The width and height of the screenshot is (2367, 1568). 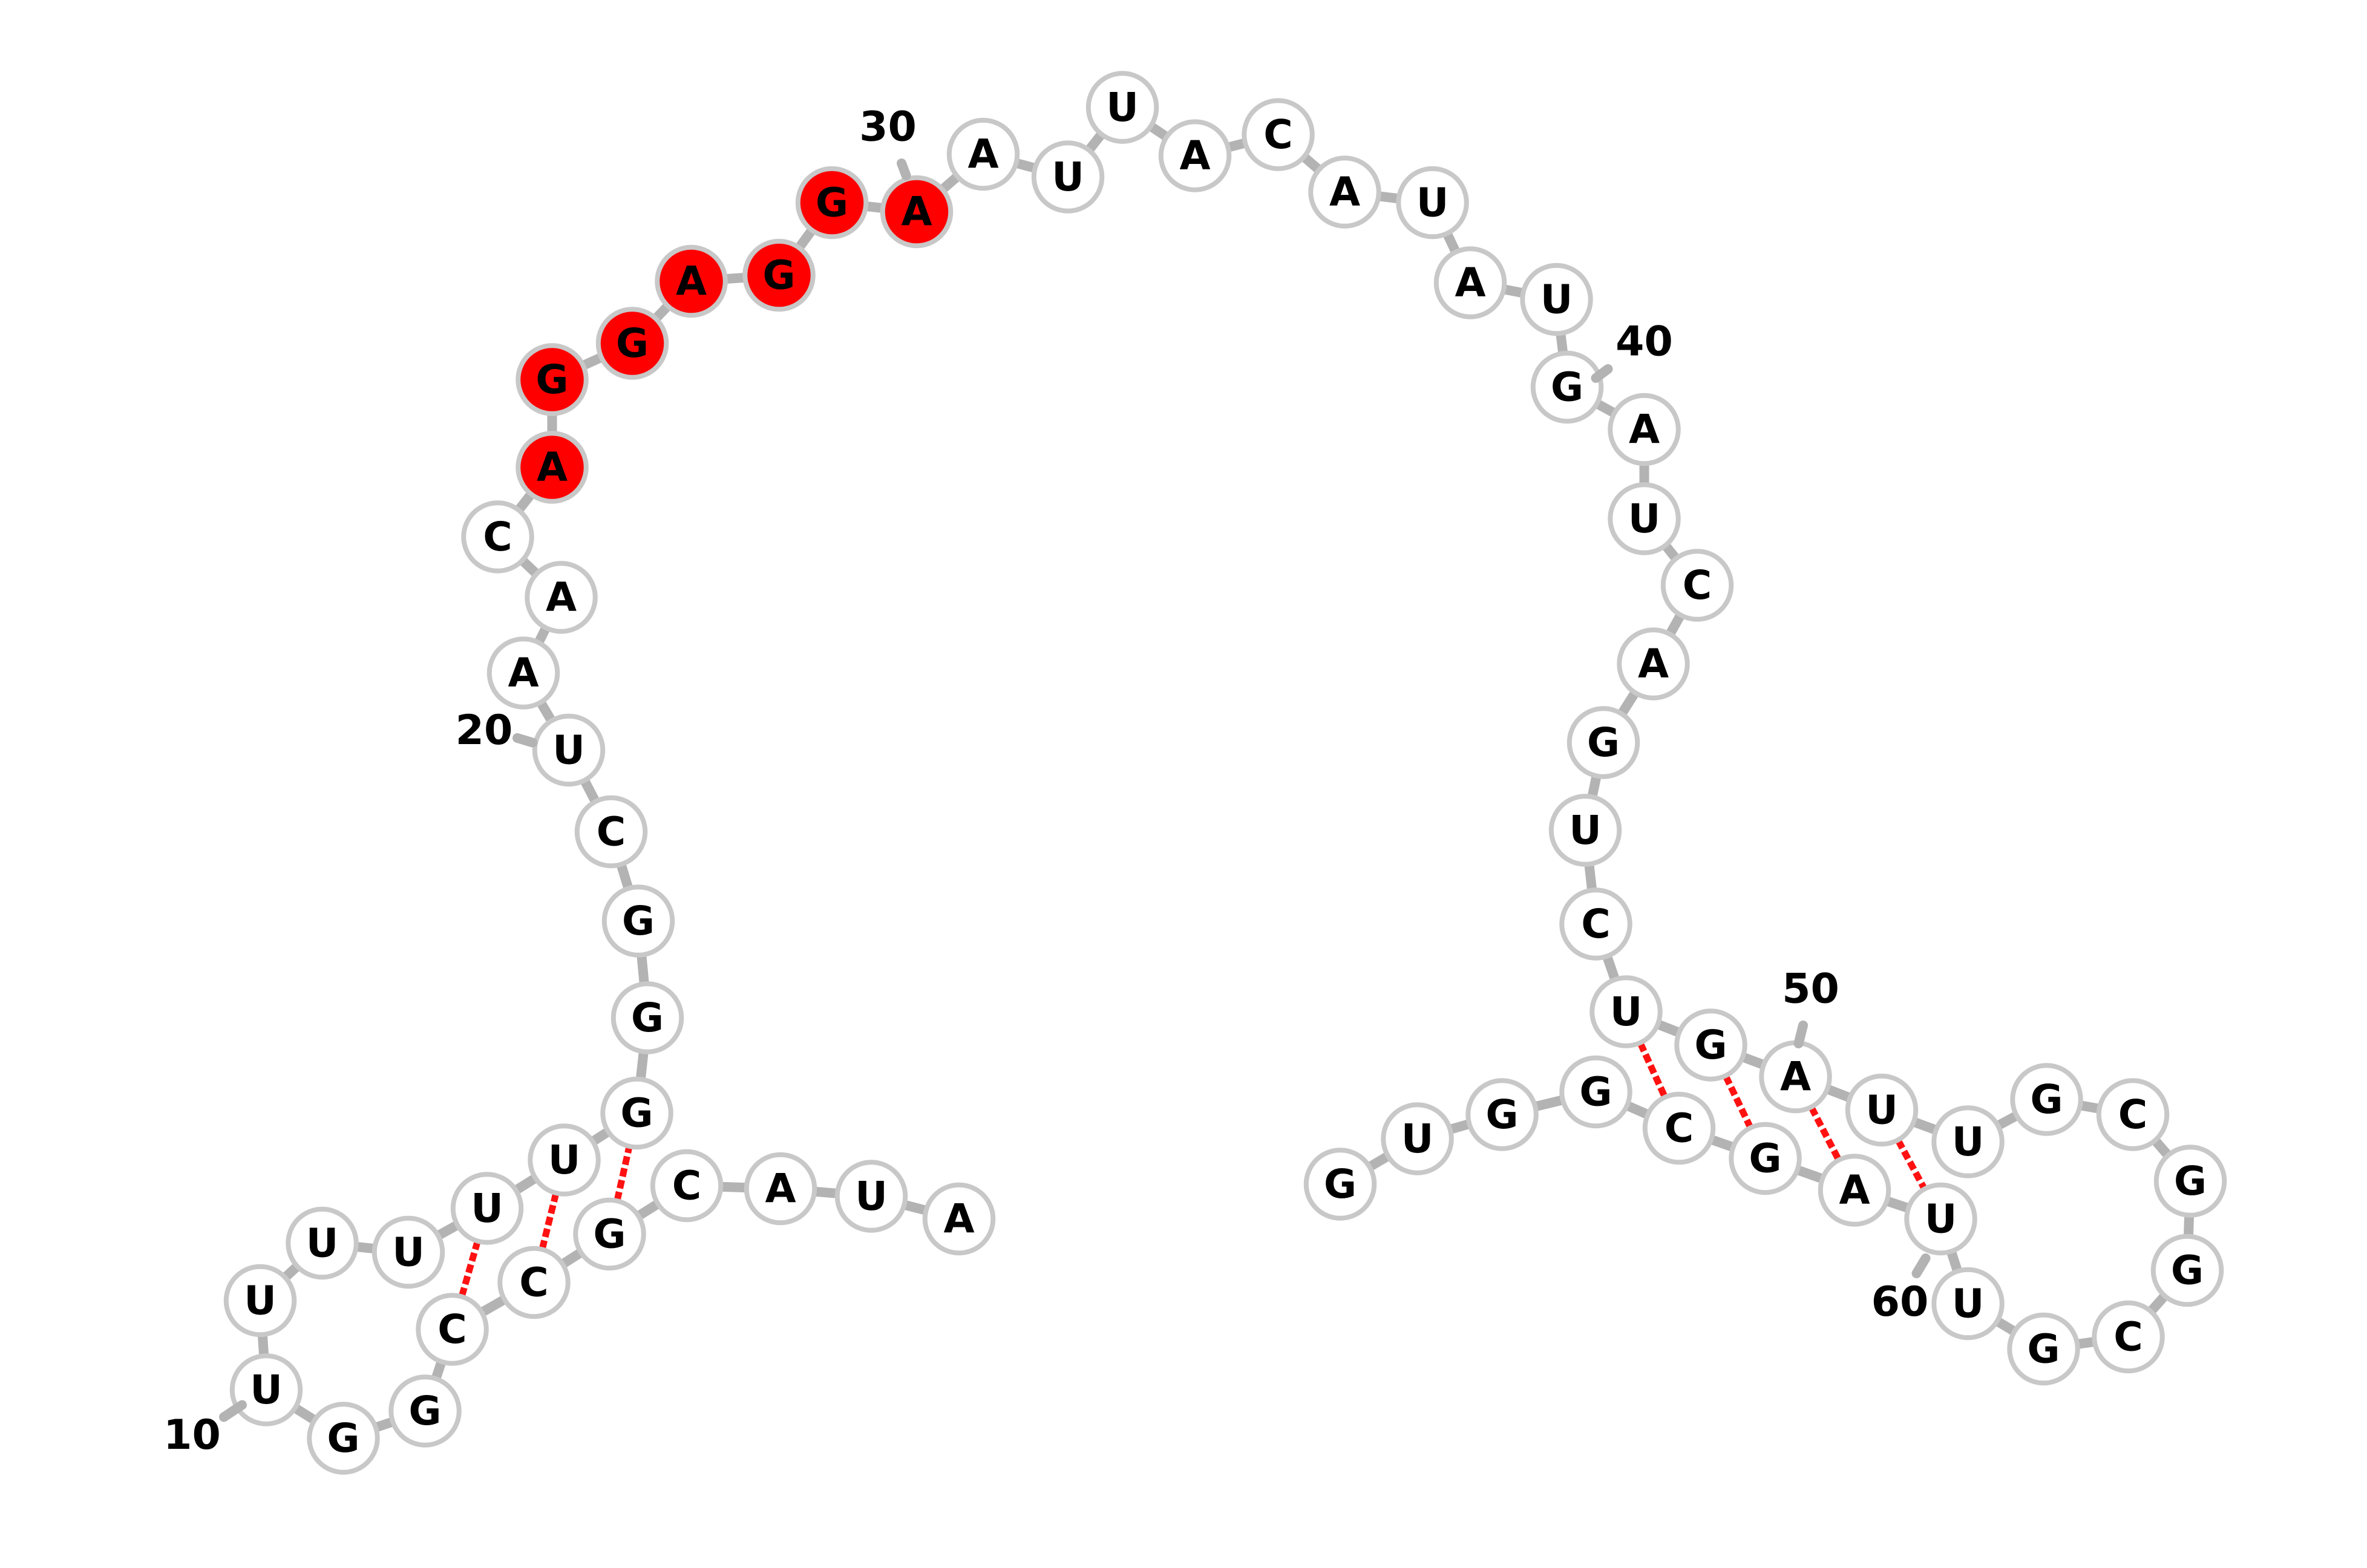 I want to click on nucleotide-21: A, so click(x=523, y=673).